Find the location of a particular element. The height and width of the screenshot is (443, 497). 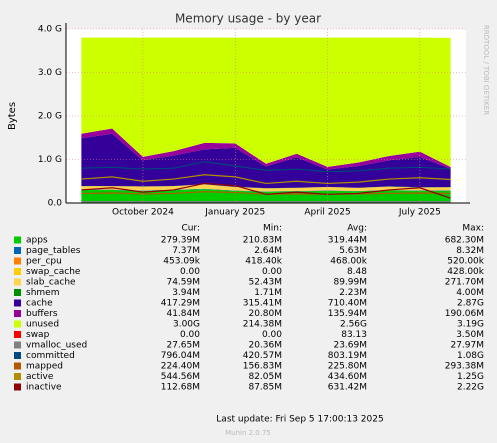

legend-value: 2.23M is located at coordinates (353, 293).